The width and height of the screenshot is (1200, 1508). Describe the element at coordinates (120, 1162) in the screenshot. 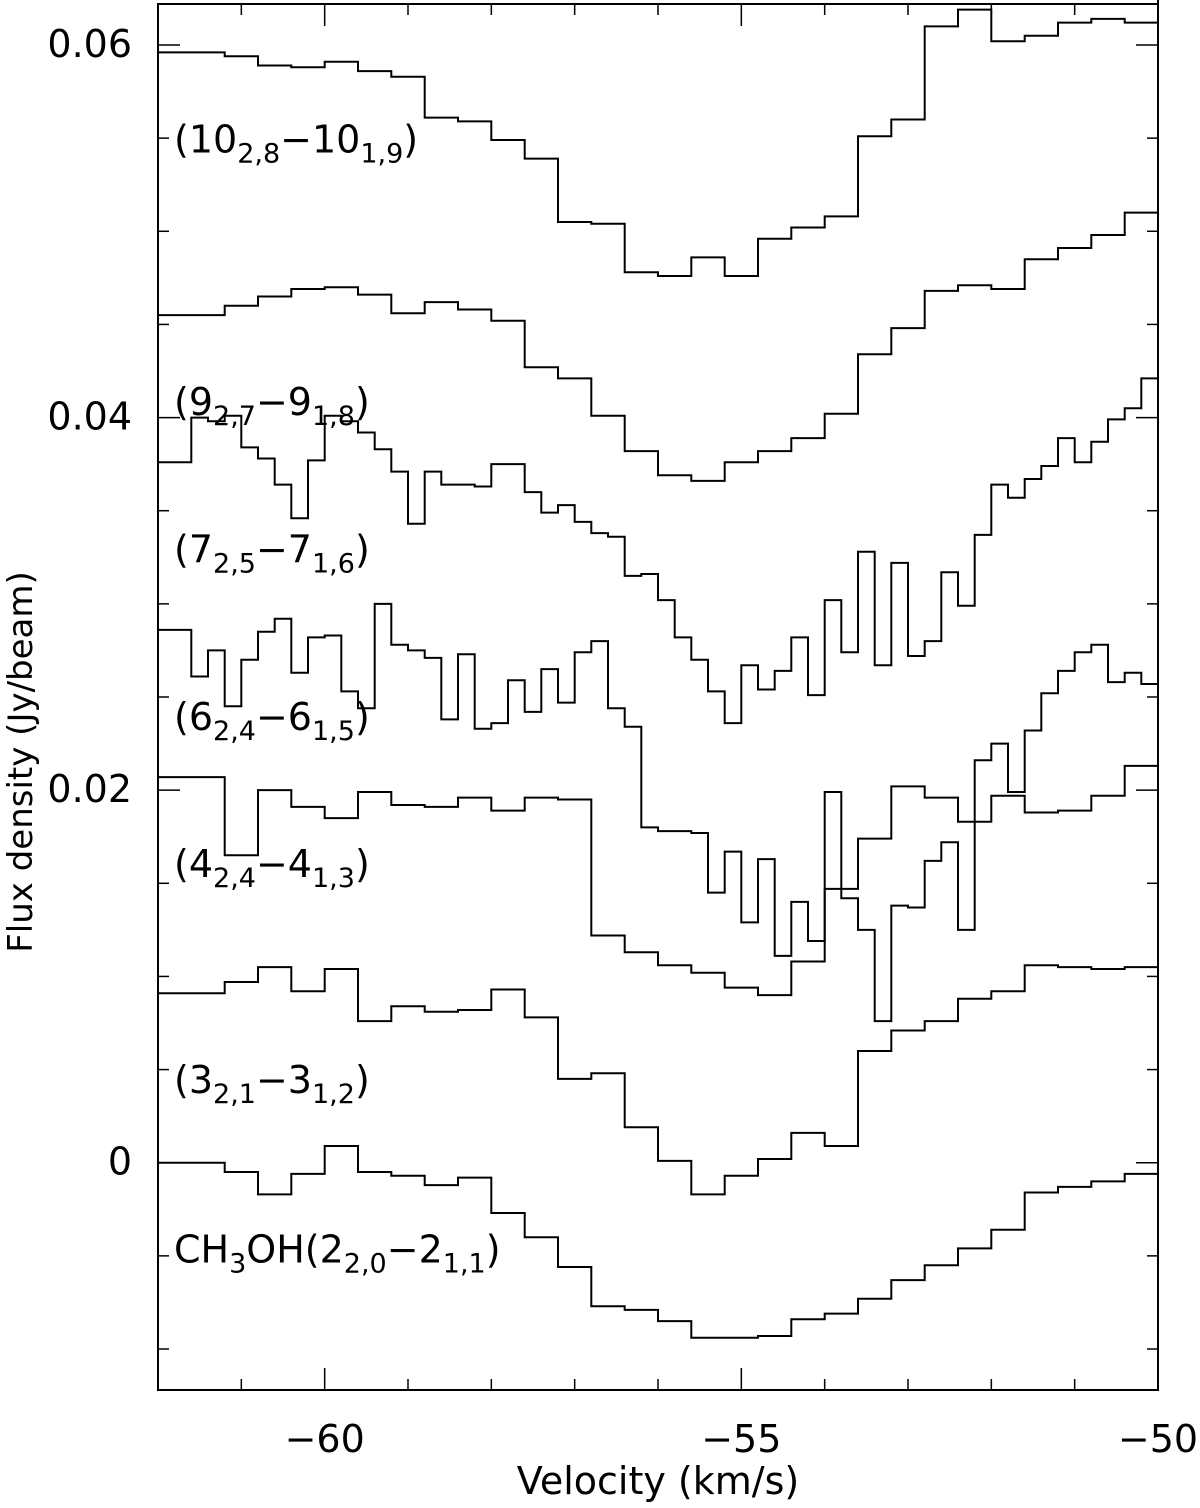

I see `y-tick-label: 0` at that location.